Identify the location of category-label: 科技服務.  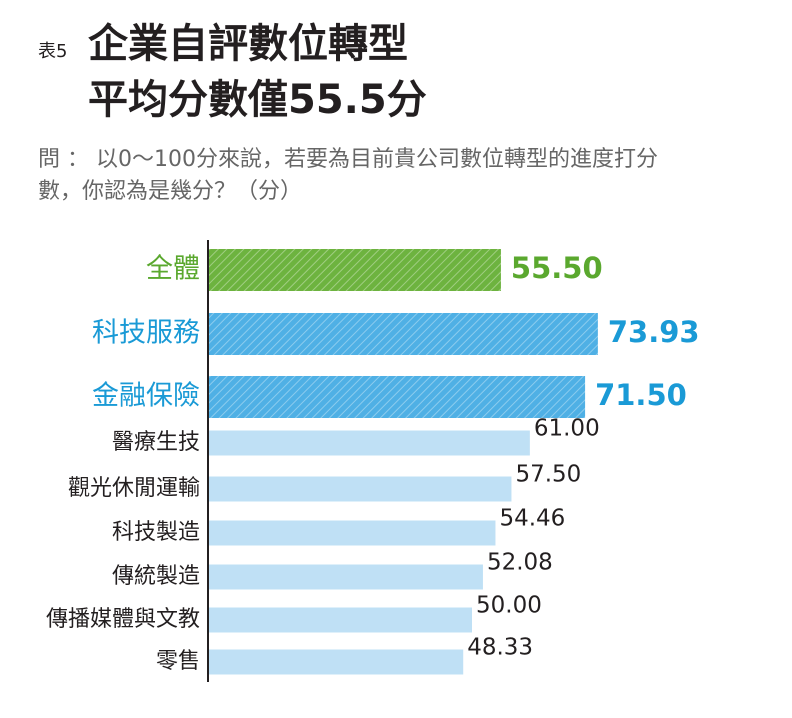
(146, 333).